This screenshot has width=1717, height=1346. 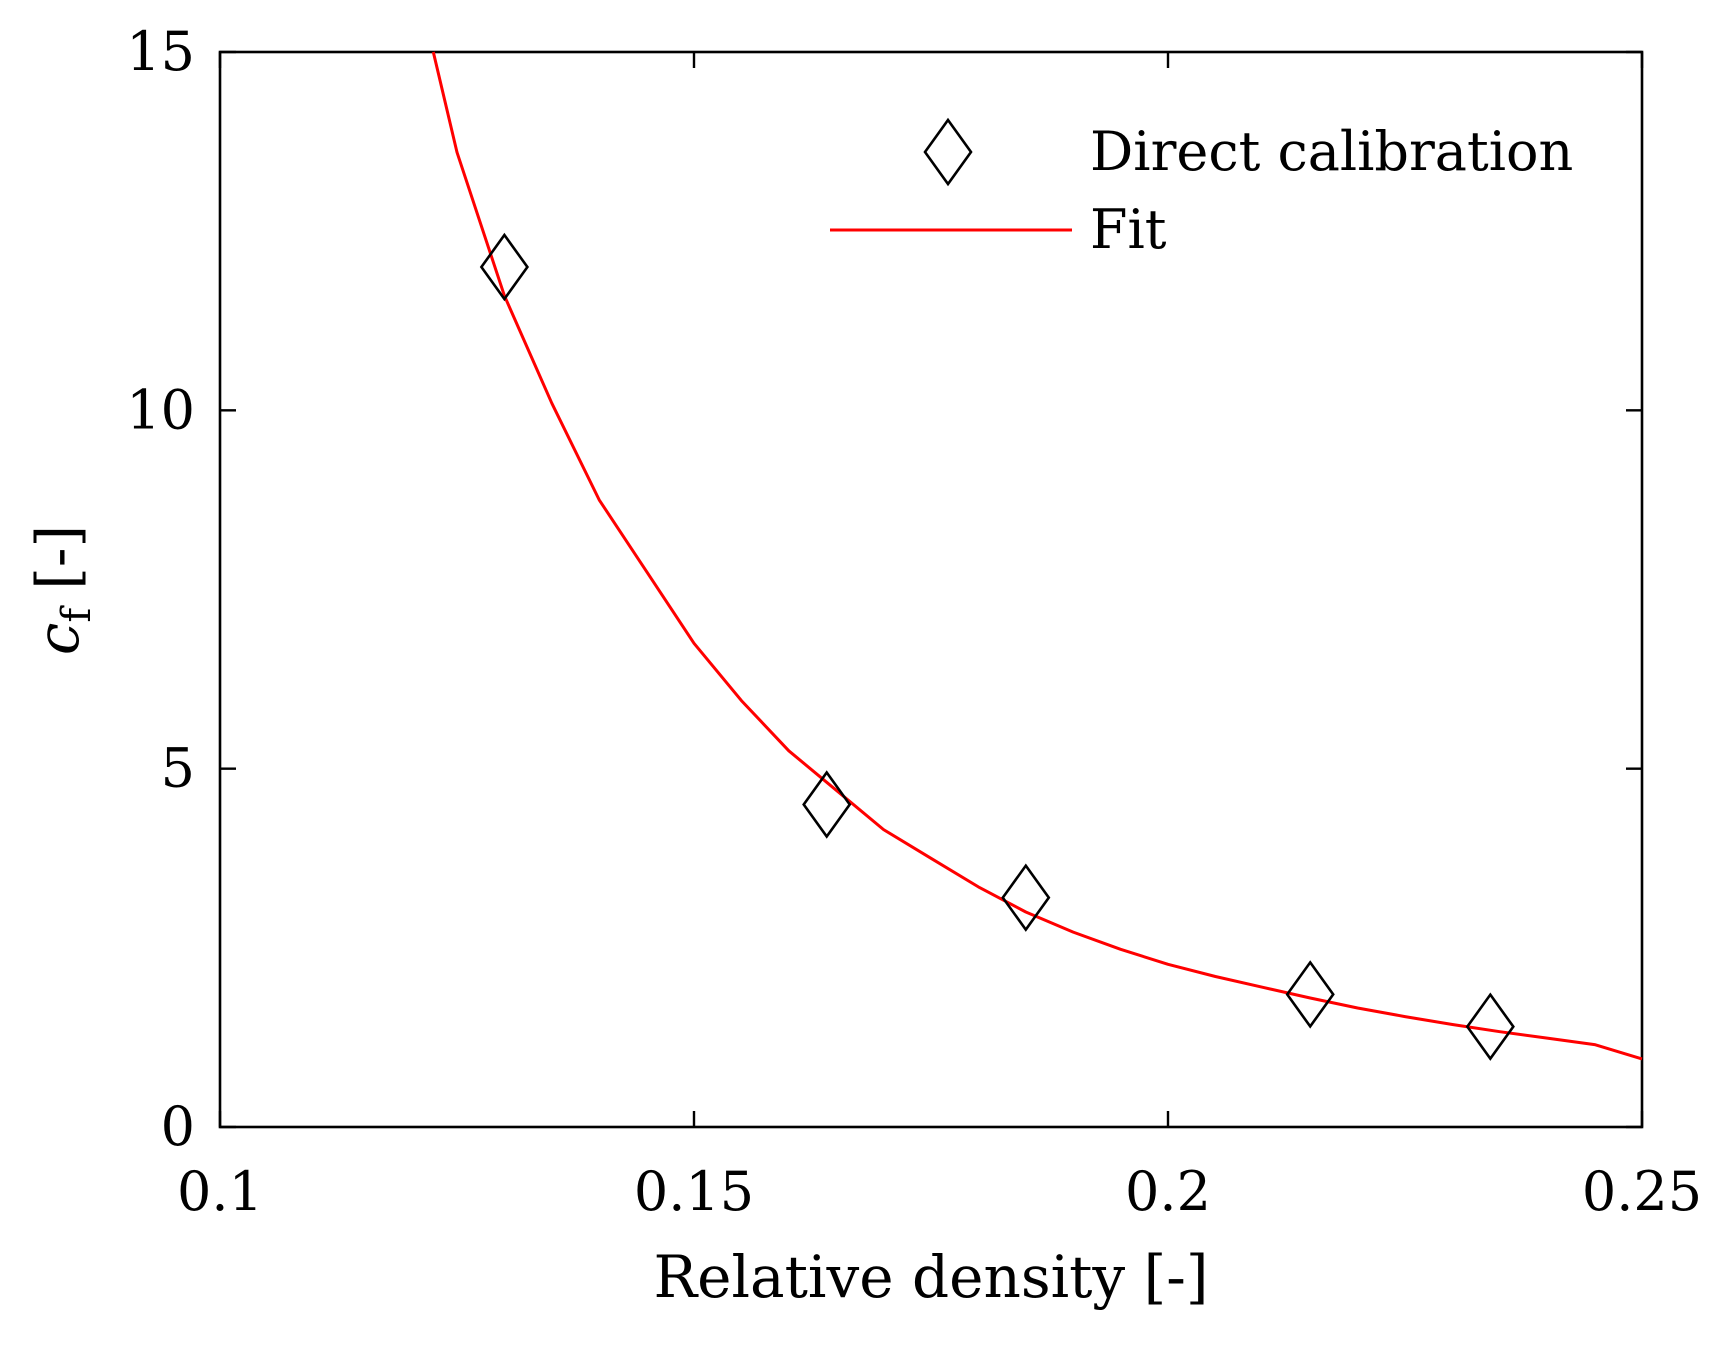 What do you see at coordinates (931, 1277) in the screenshot?
I see `x-axis-label: Relative density [-]` at bounding box center [931, 1277].